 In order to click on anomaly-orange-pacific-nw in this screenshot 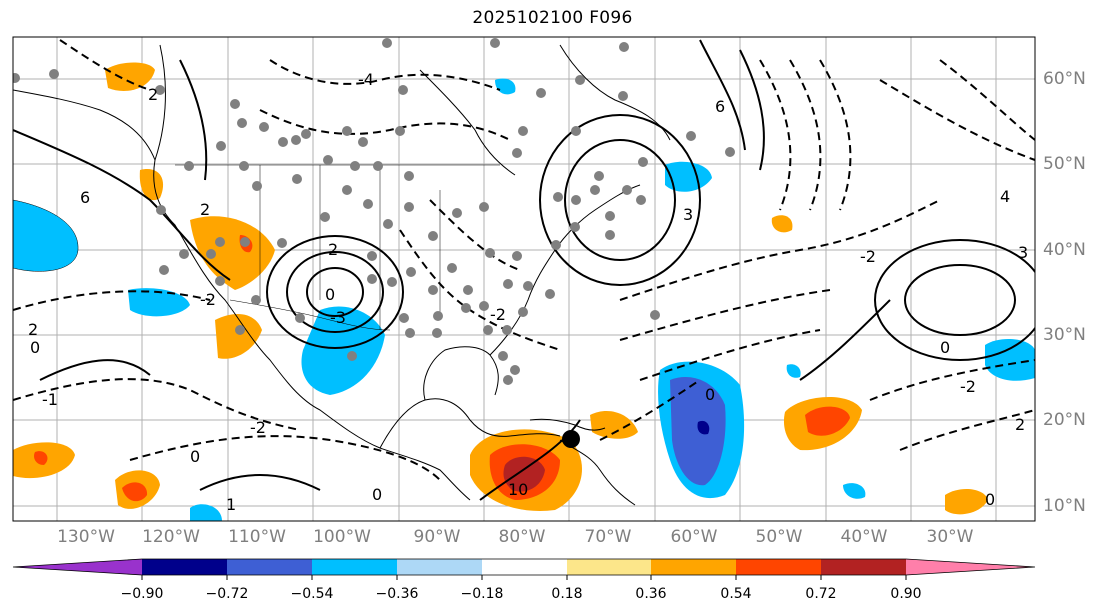, I will do `click(151, 185)`.